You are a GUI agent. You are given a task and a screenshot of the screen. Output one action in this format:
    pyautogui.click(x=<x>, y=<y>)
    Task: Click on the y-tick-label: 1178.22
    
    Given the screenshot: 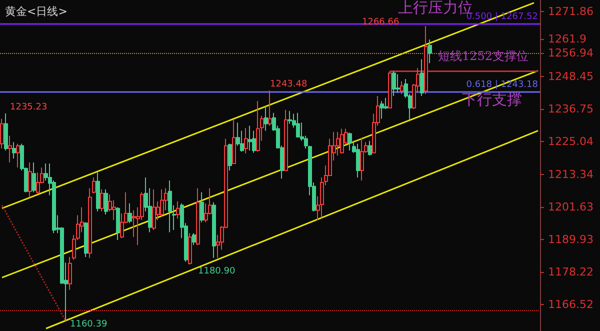 What is the action you would take?
    pyautogui.click(x=571, y=271)
    